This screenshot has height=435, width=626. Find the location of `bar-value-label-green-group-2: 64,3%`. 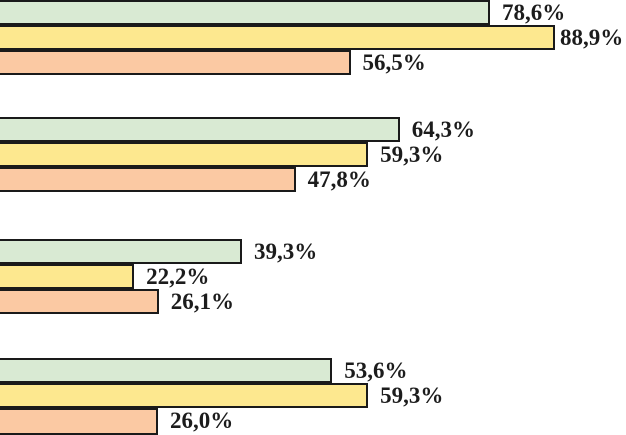

bar-value-label-green-group-2: 64,3% is located at coordinates (443, 129).